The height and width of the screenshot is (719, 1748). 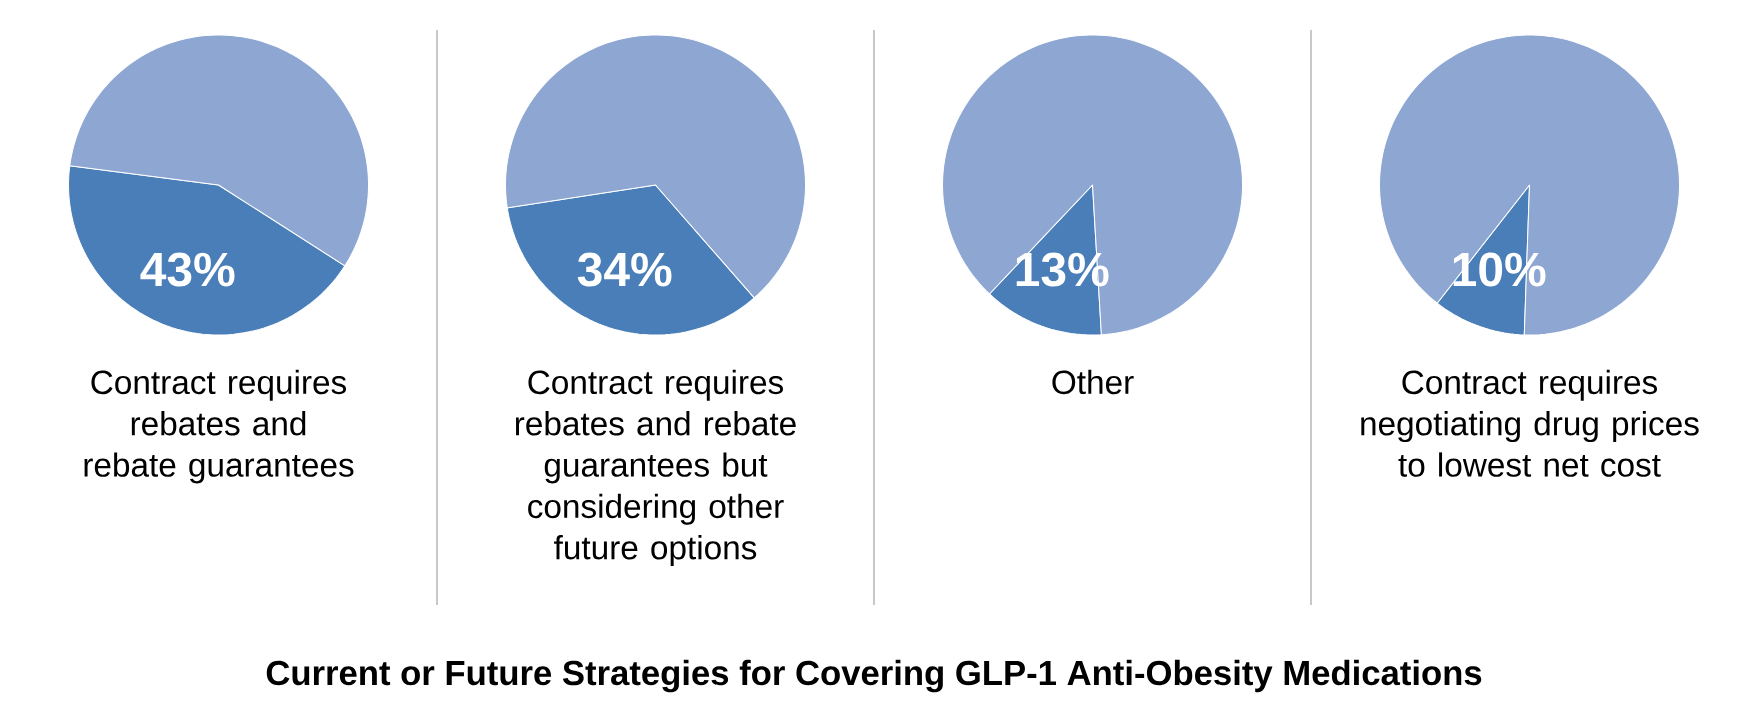 What do you see at coordinates (874, 676) in the screenshot?
I see `text: Current or Future Strategies for Covering GLP-1 Anti-Obesity Medications` at bounding box center [874, 676].